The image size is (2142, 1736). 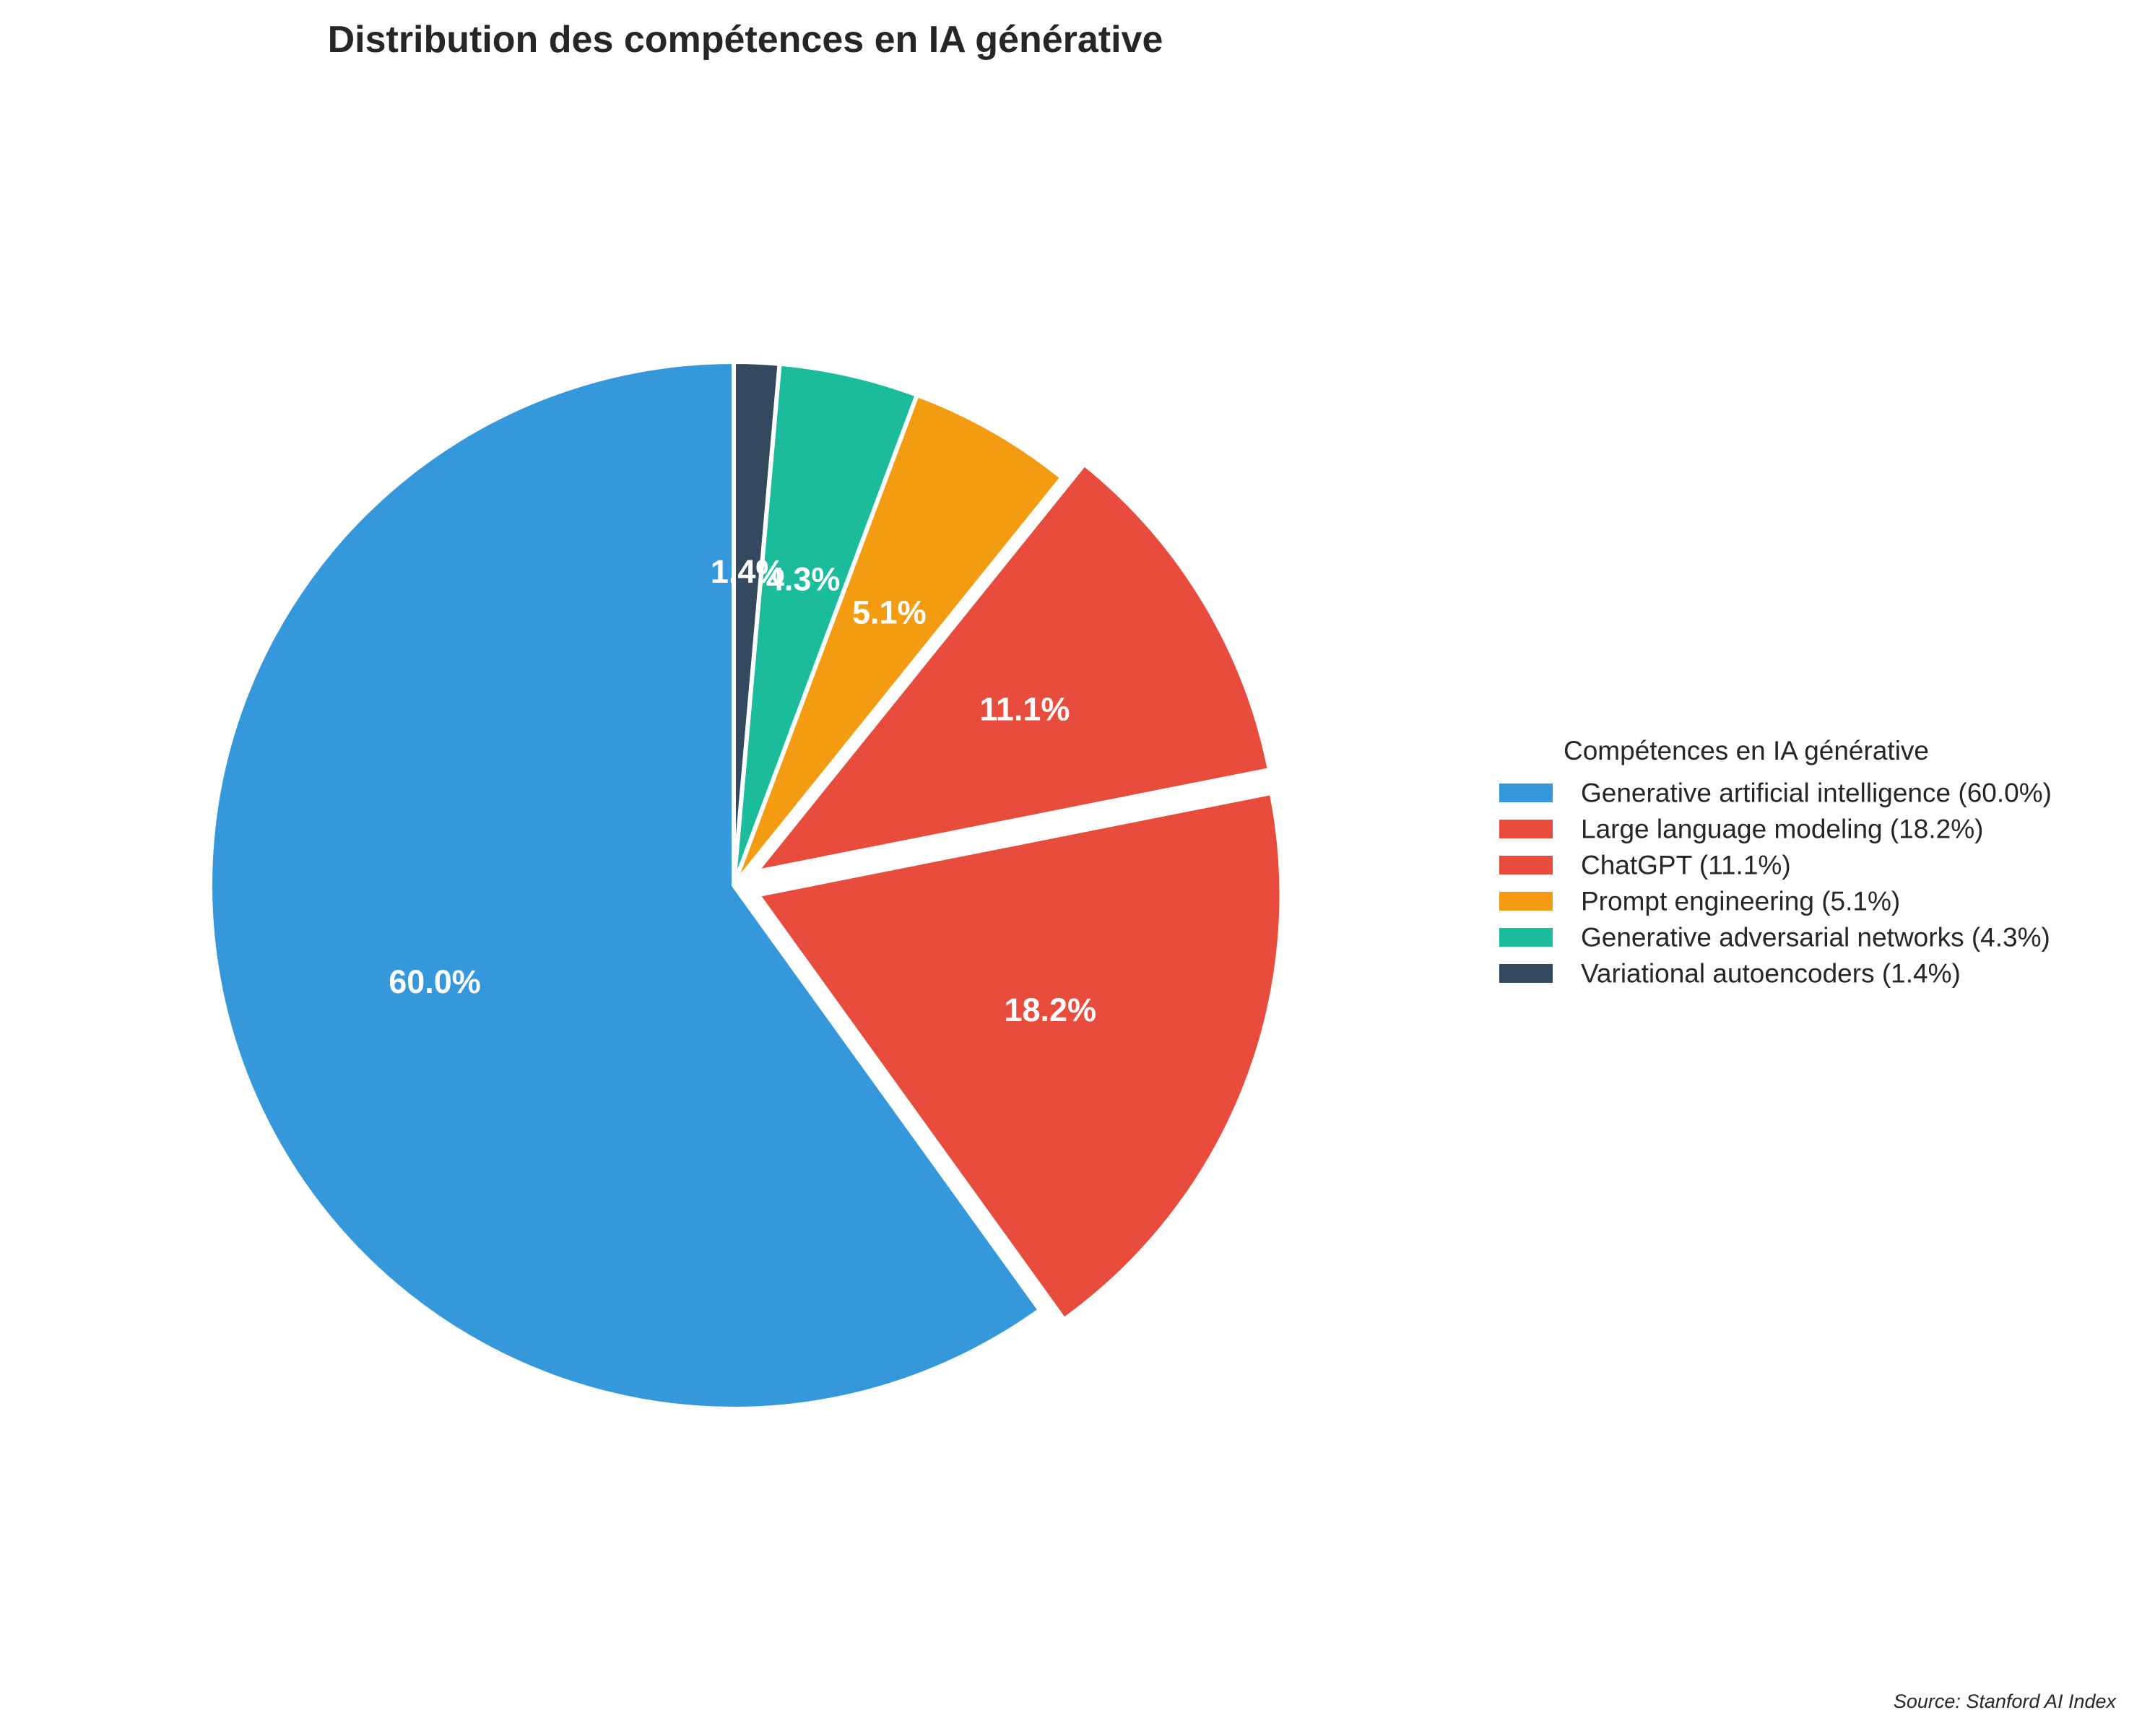 I want to click on pie-label-generative-adversarial-networks: 4.3%, so click(x=803, y=578).